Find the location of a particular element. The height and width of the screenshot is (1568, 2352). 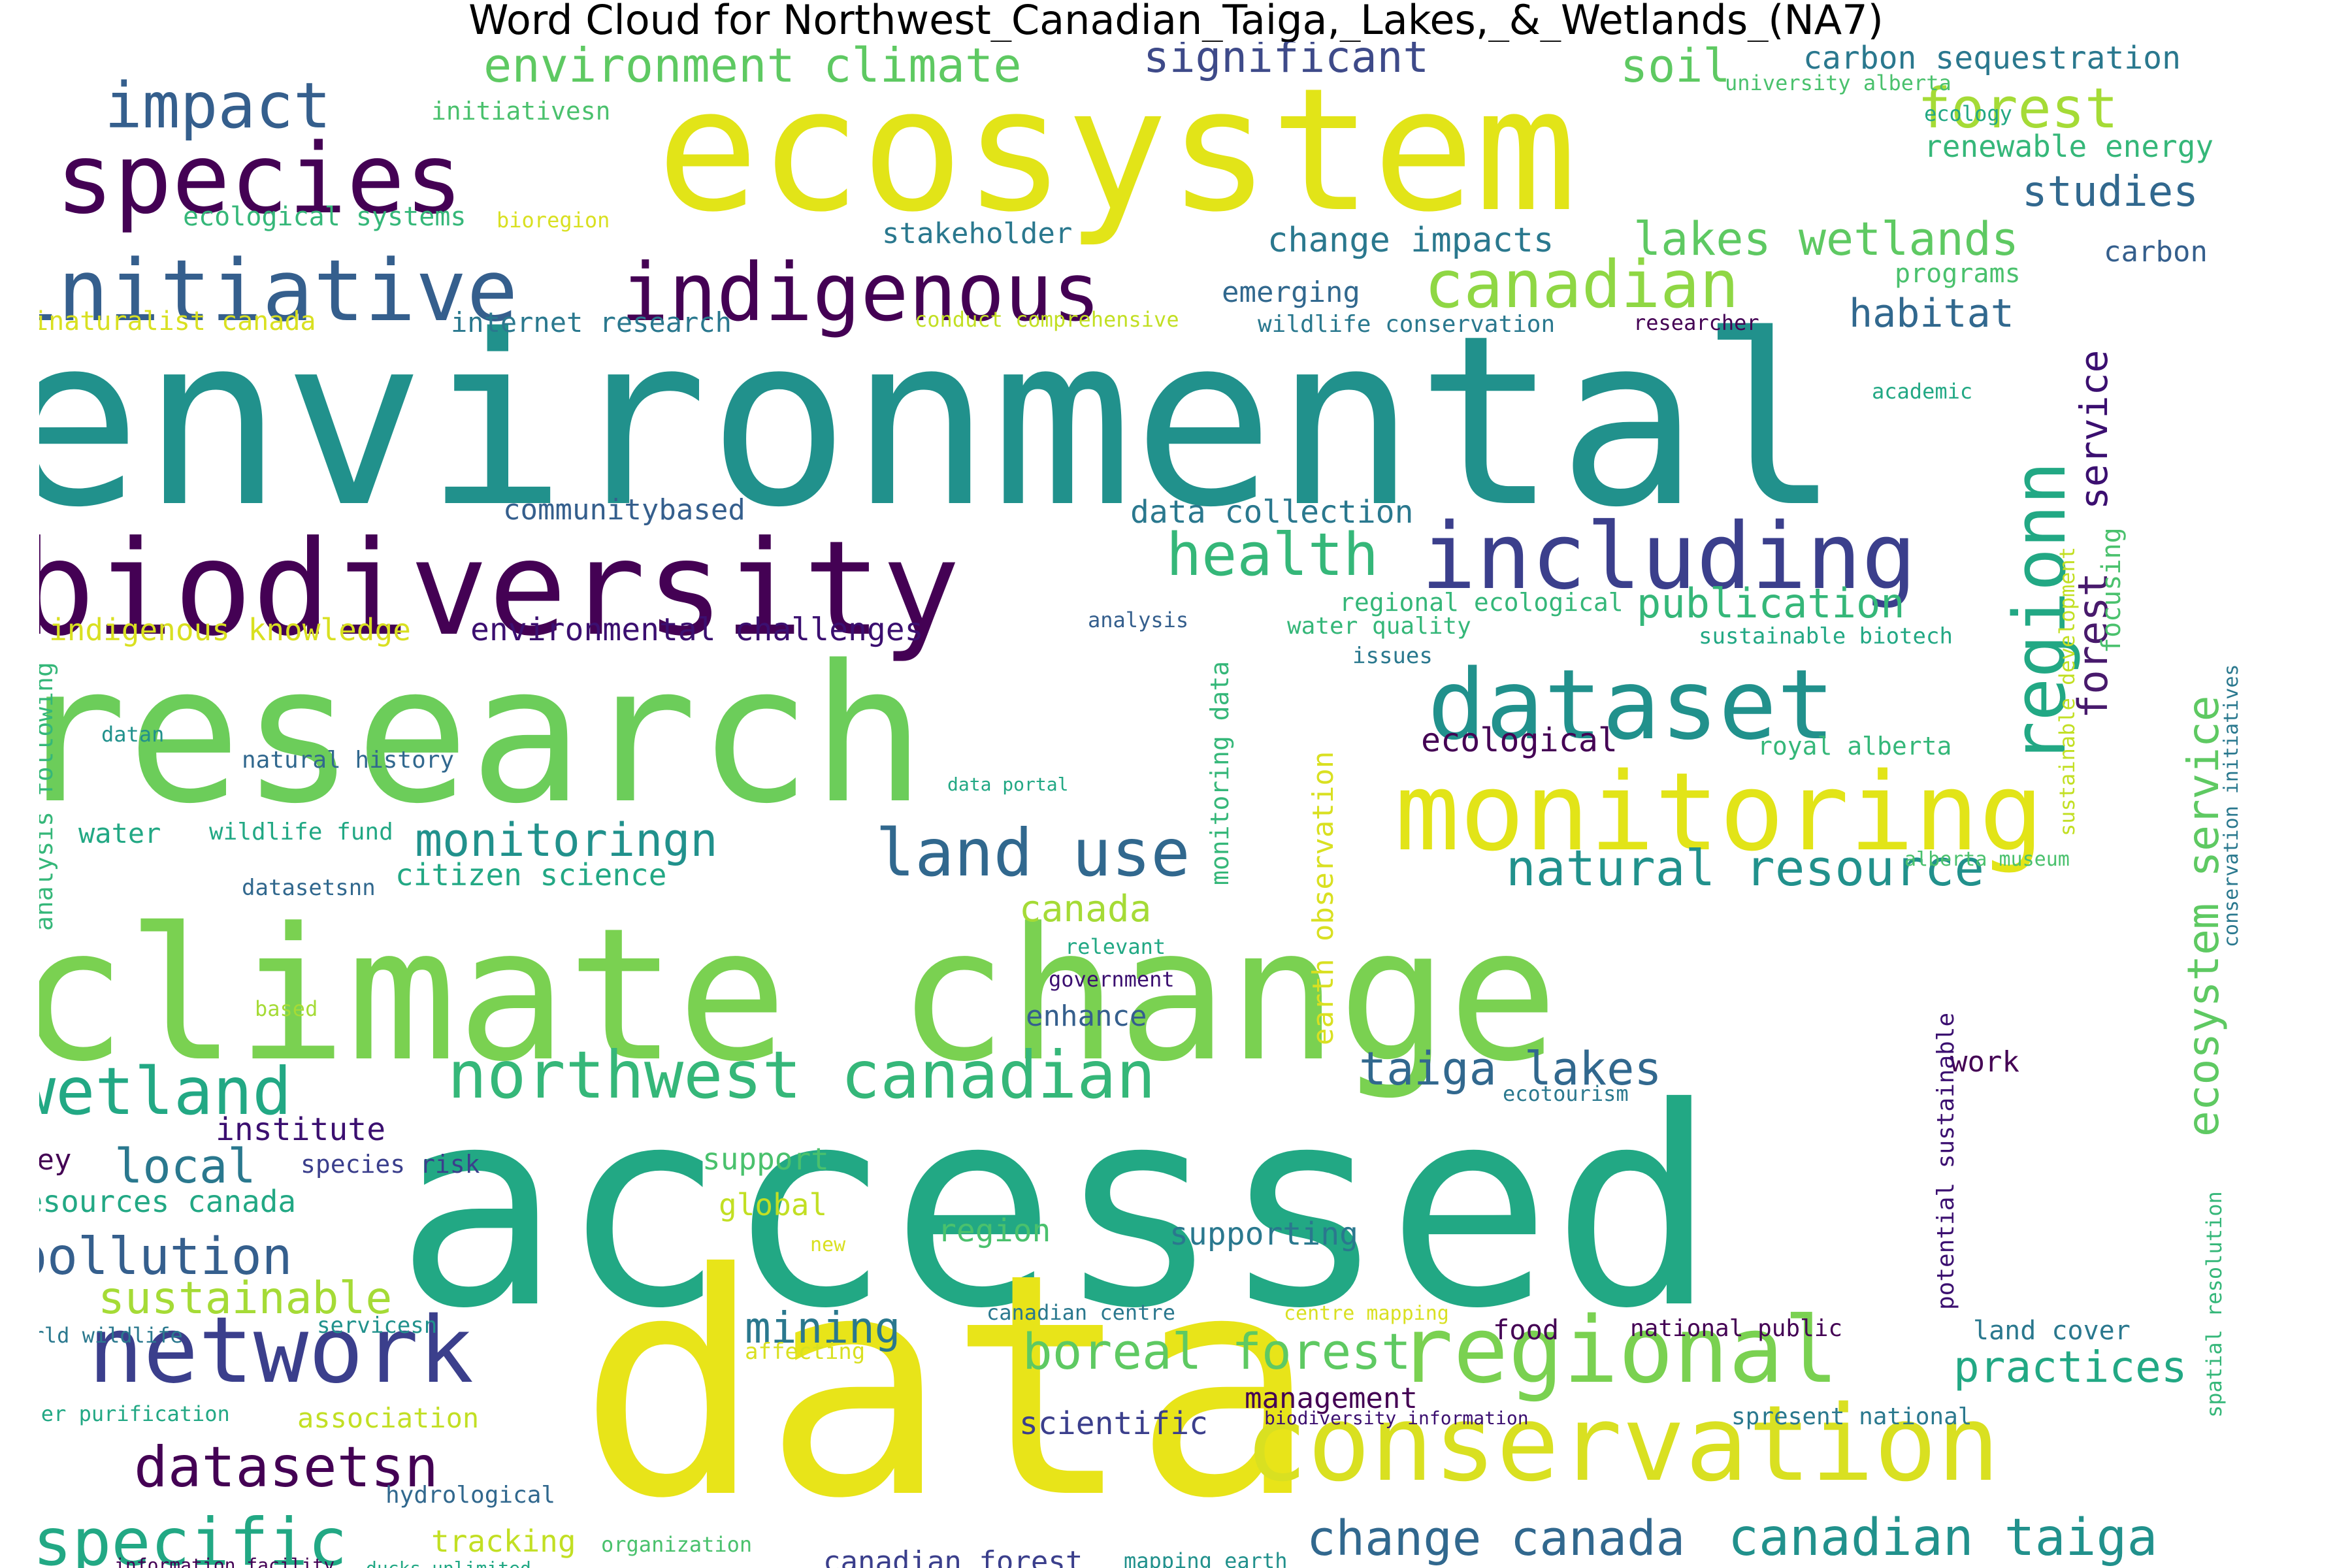

word-hydrological: hydrological is located at coordinates (470, 1495).